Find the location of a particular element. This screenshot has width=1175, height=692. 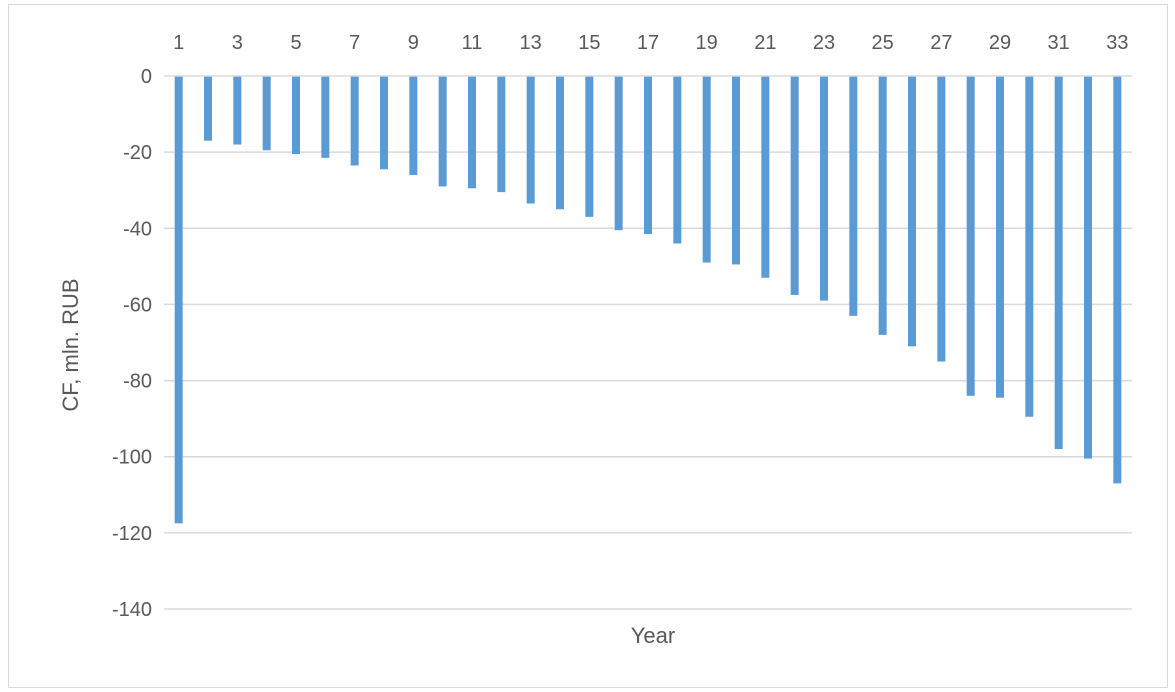

y-tick-label: -120 is located at coordinates (132, 534).